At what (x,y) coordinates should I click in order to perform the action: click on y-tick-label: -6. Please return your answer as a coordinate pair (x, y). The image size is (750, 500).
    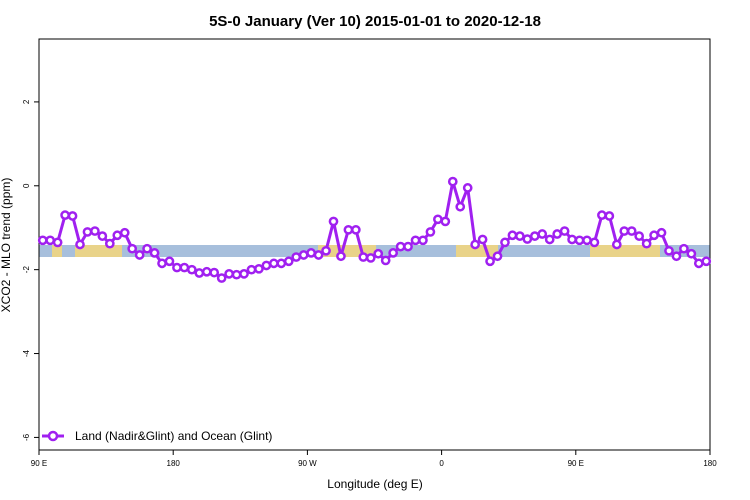
    Looking at the image, I should click on (26, 437).